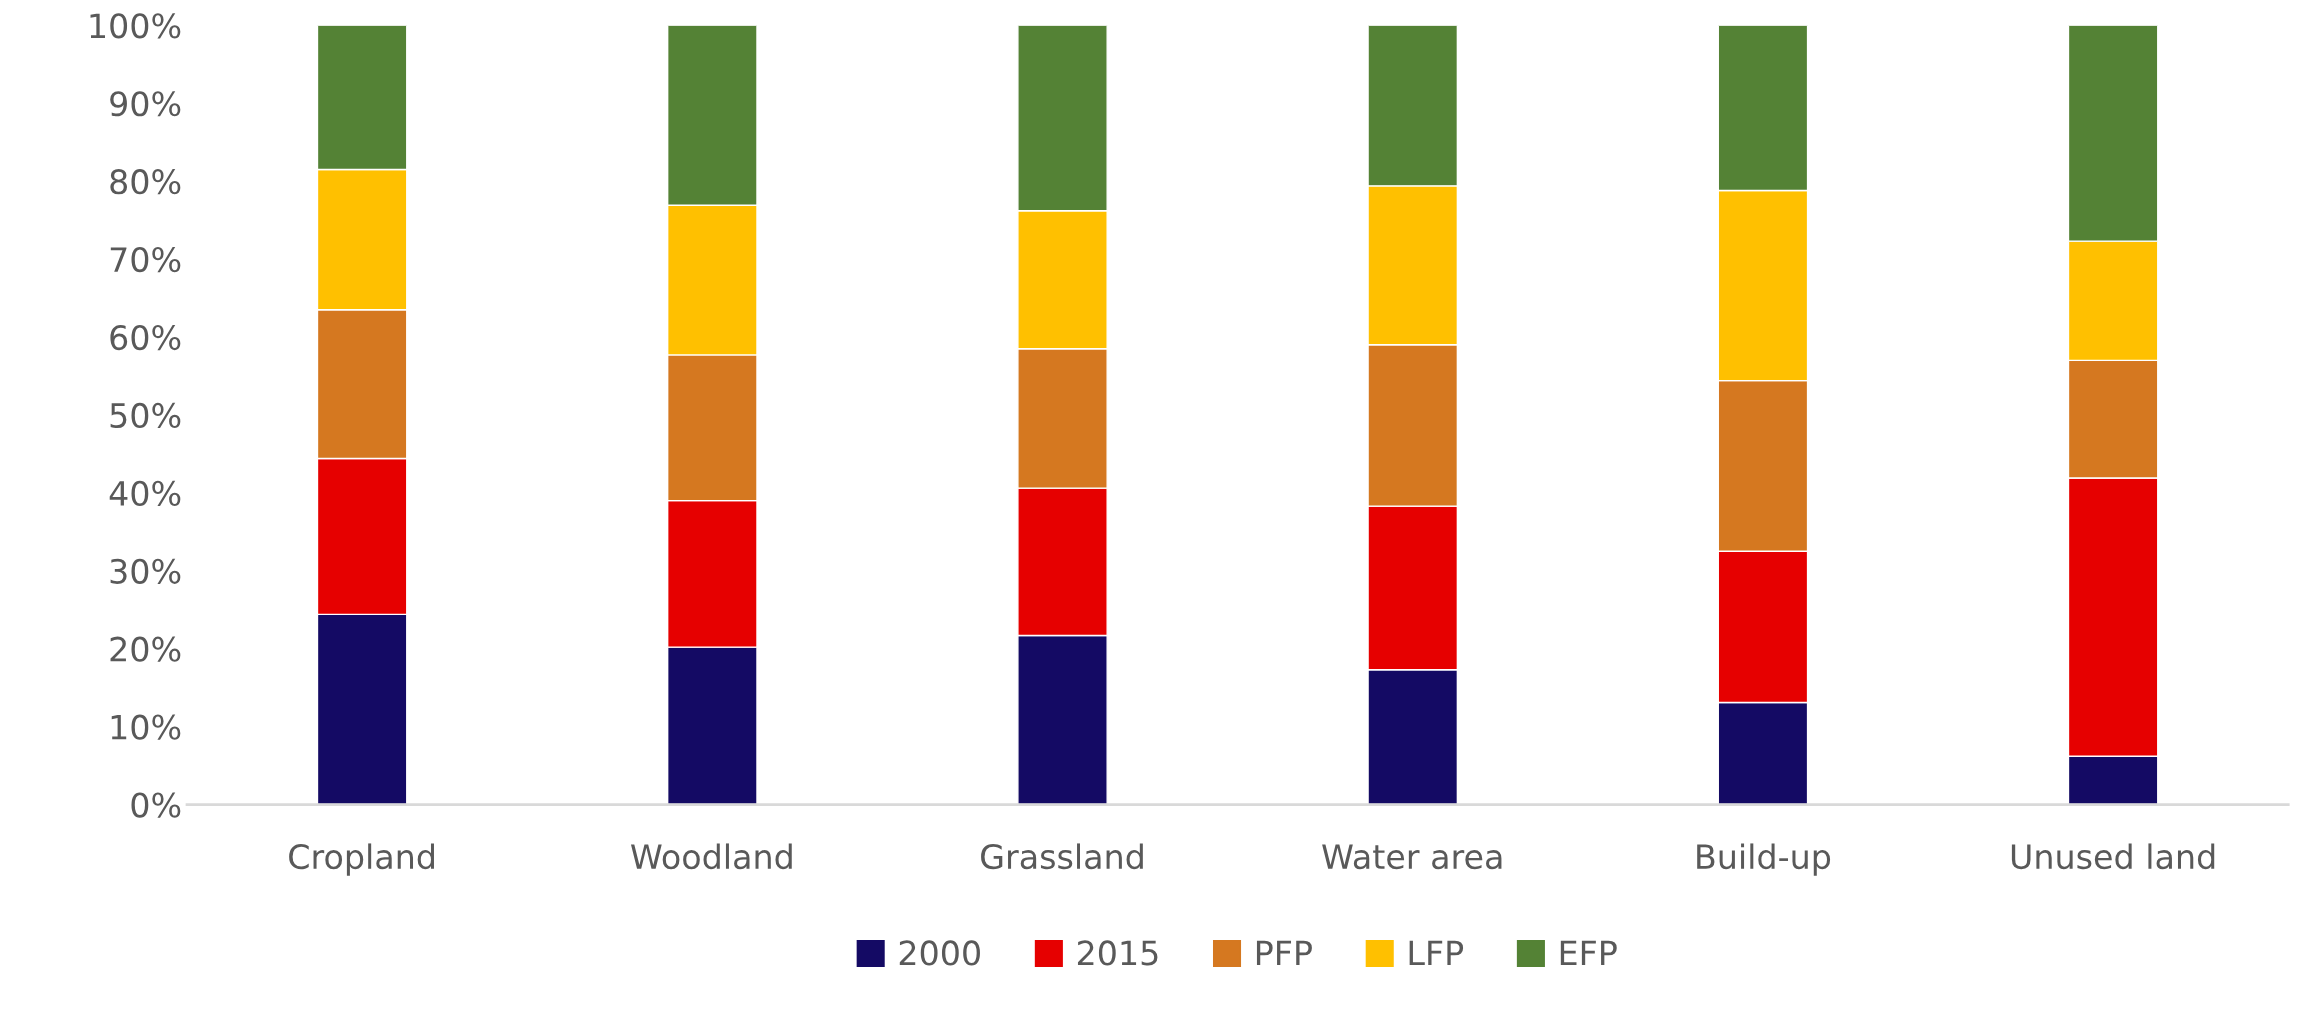  I want to click on x-tick-label: Water area, so click(1412, 857).